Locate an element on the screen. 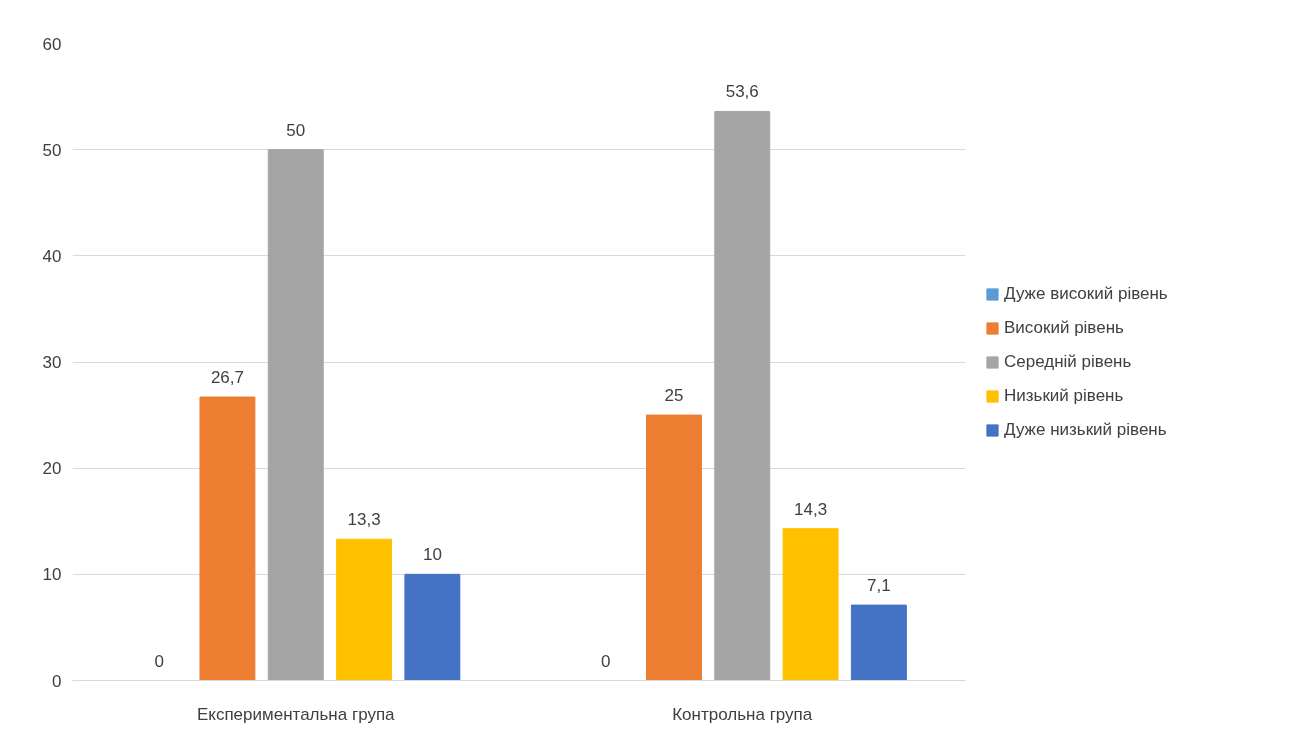 This screenshot has width=1291, height=745. y-tick-label: 0 is located at coordinates (57, 681).